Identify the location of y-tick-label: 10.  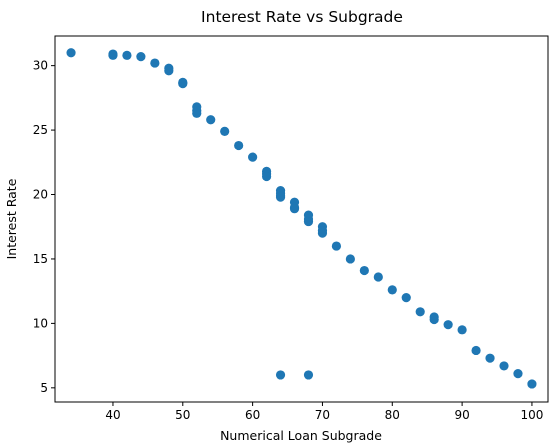
(40, 323).